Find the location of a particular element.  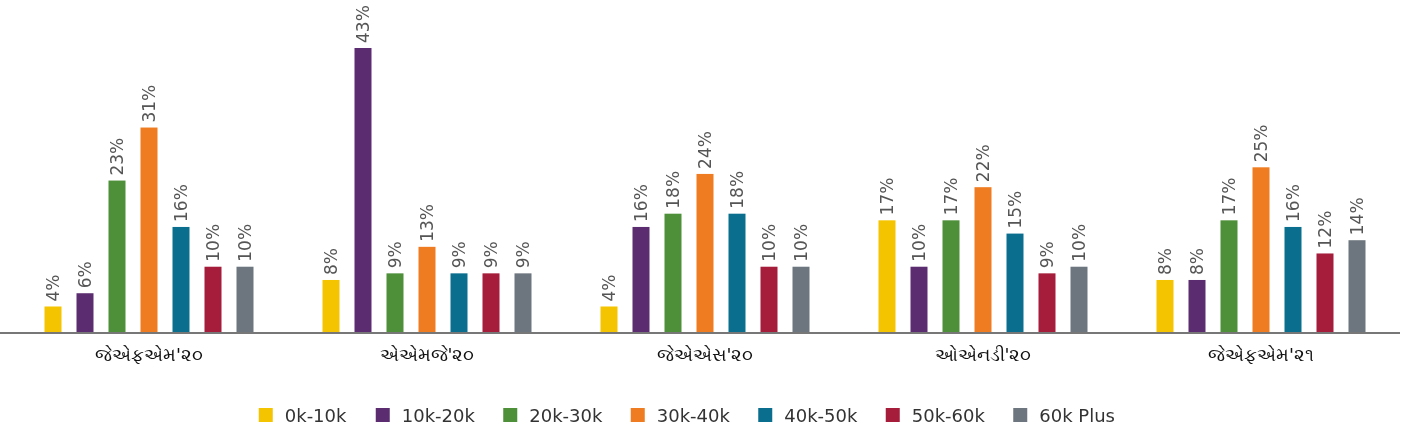

legend-label: 30k-40k is located at coordinates (693, 415).